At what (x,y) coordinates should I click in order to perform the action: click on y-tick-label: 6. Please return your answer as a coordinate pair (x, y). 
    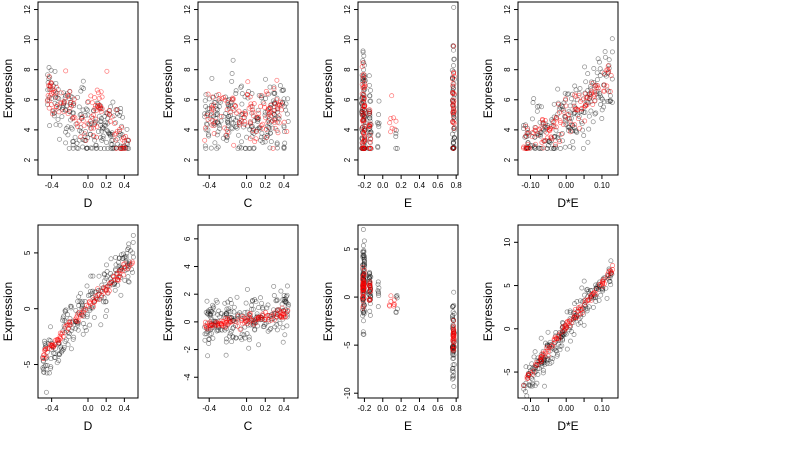
    Looking at the image, I should click on (187, 99).